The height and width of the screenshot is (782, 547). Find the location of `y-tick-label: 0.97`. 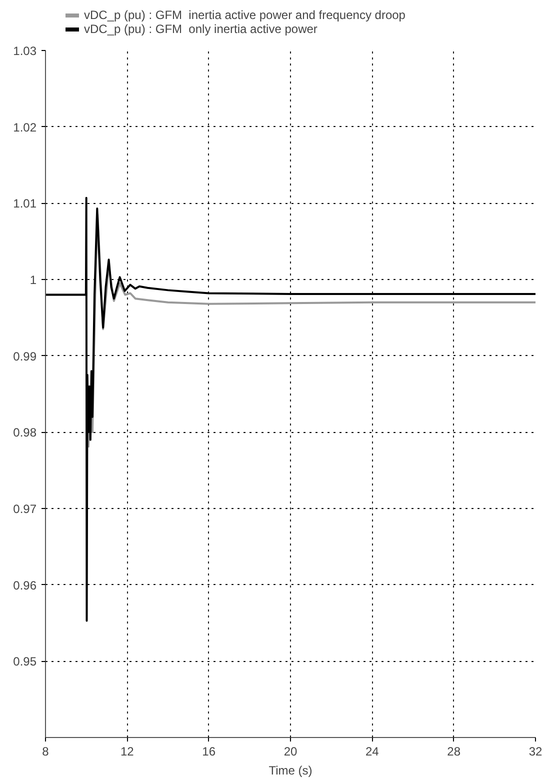

y-tick-label: 0.97 is located at coordinates (25, 509).